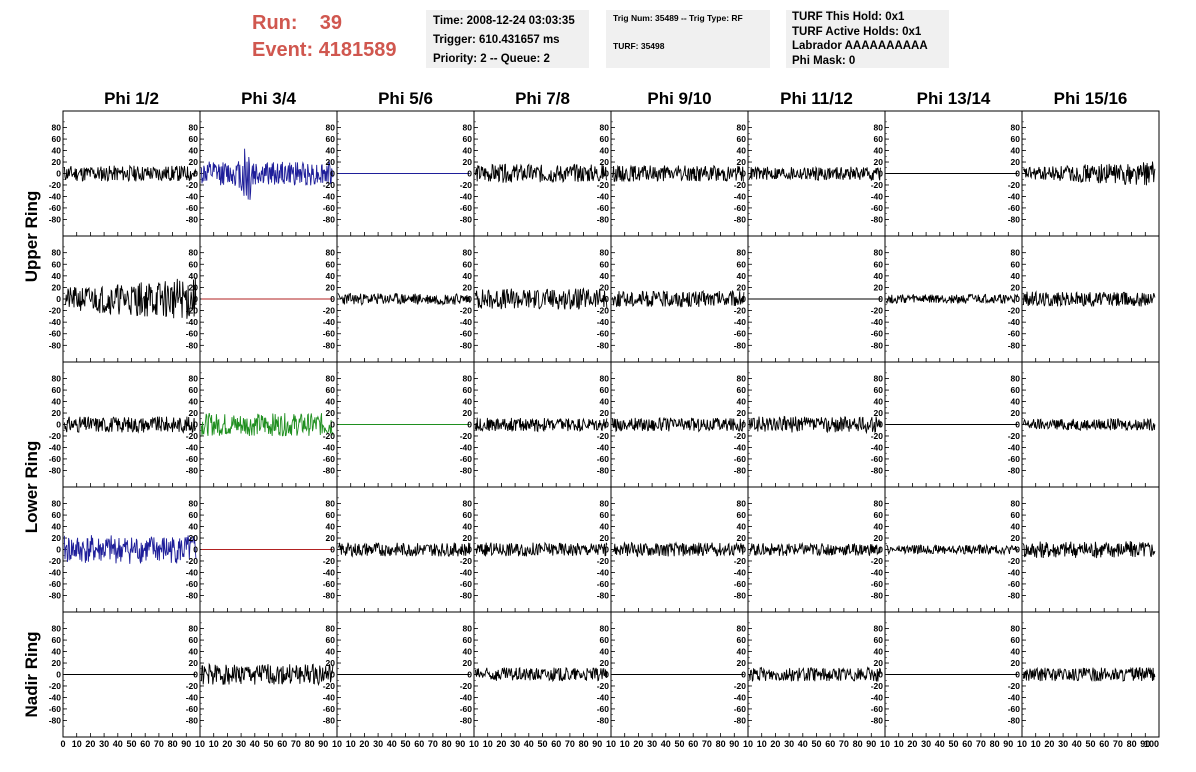  I want to click on x-tick-label: 50, so click(679, 744).